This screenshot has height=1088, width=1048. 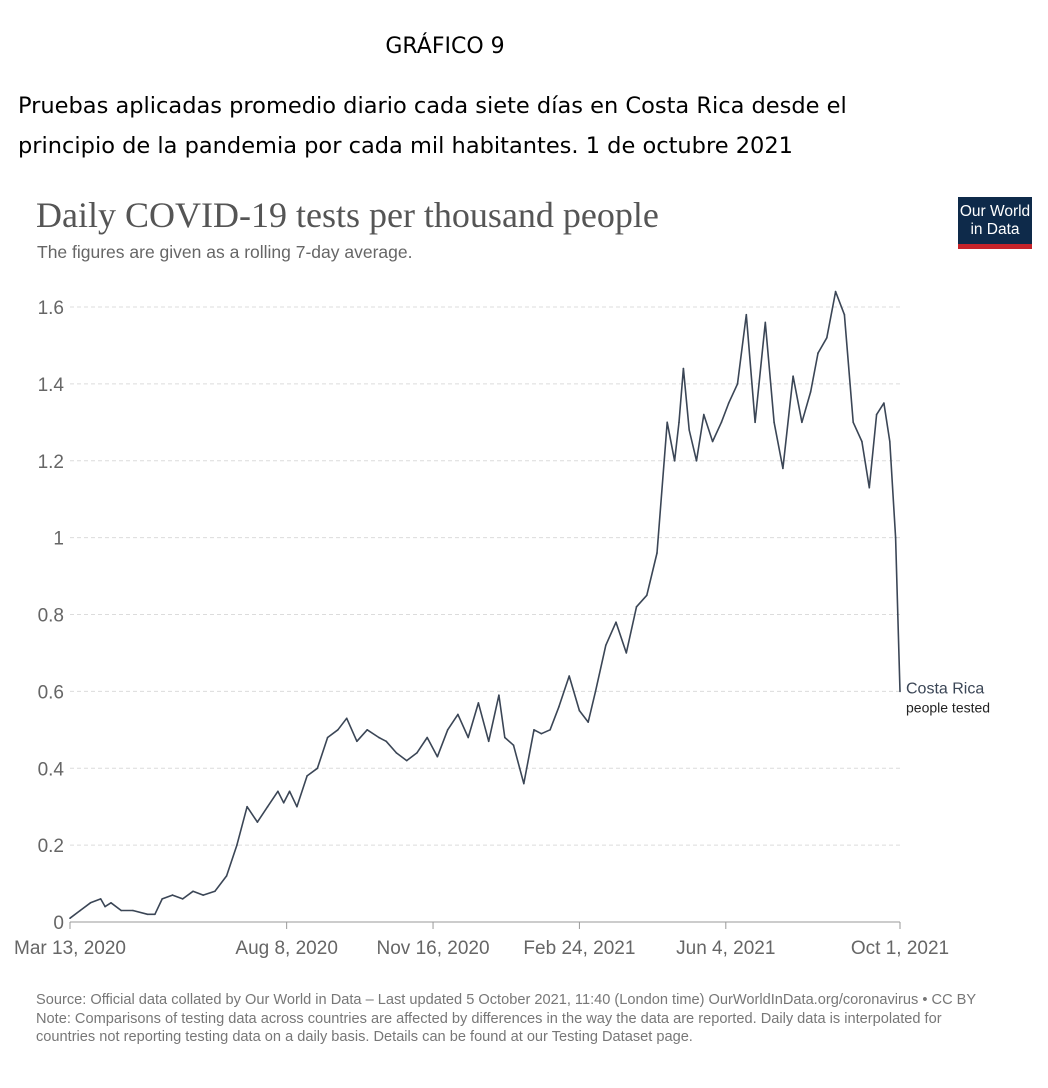 I want to click on series-label-name: Costa Rica, so click(x=945, y=688).